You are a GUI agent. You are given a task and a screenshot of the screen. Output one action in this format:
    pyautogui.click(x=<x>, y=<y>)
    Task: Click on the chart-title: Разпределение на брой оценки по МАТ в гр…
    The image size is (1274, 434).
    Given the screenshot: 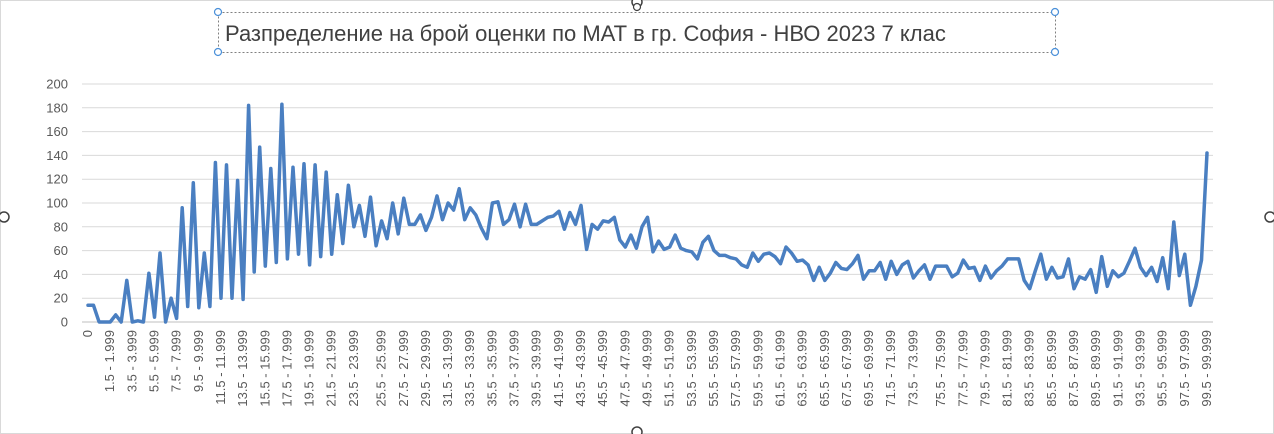 What is the action you would take?
    pyautogui.click(x=585, y=33)
    